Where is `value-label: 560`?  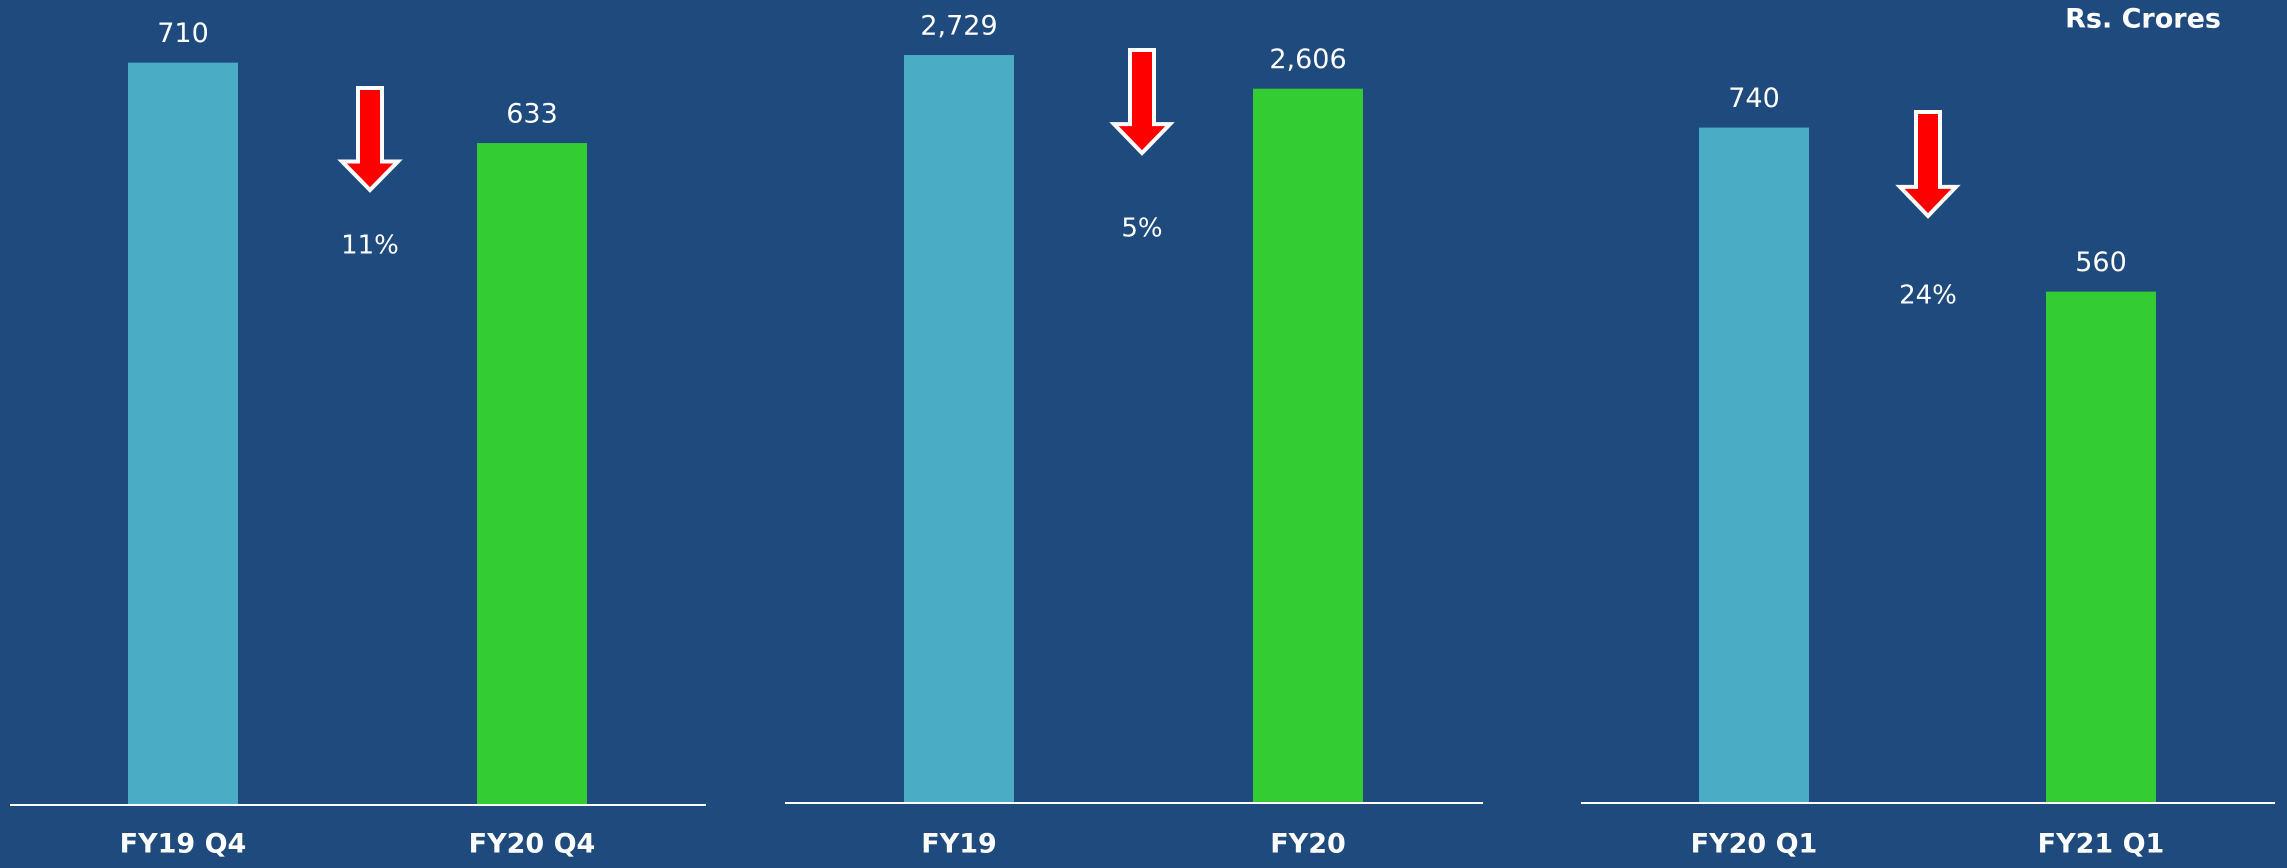 value-label: 560 is located at coordinates (2101, 262).